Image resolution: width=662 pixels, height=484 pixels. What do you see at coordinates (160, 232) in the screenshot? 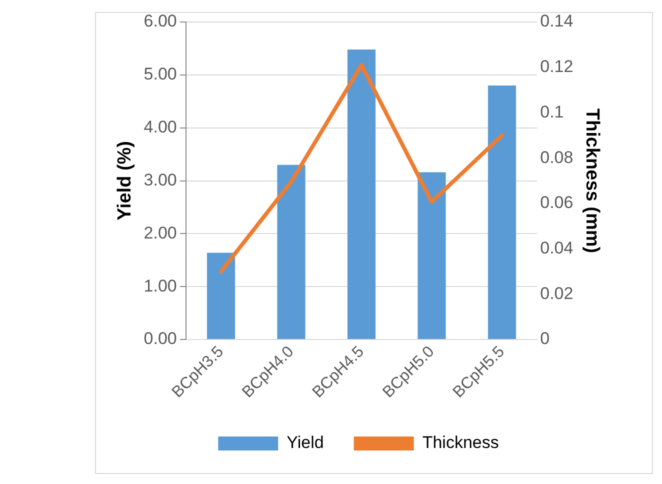
I see `y-tick-label: 2.00` at bounding box center [160, 232].